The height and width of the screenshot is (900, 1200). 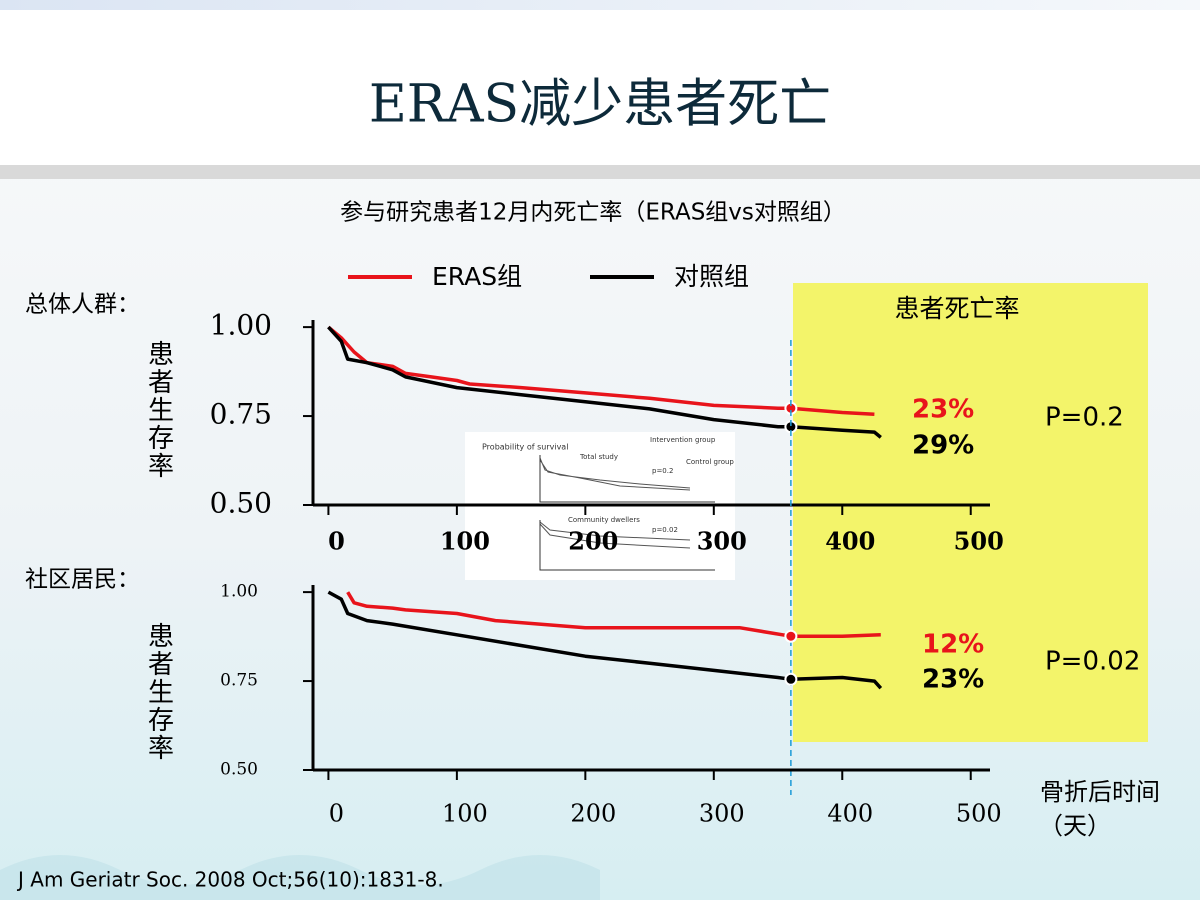 I want to click on p-value: P=0.02, so click(x=1092, y=662).